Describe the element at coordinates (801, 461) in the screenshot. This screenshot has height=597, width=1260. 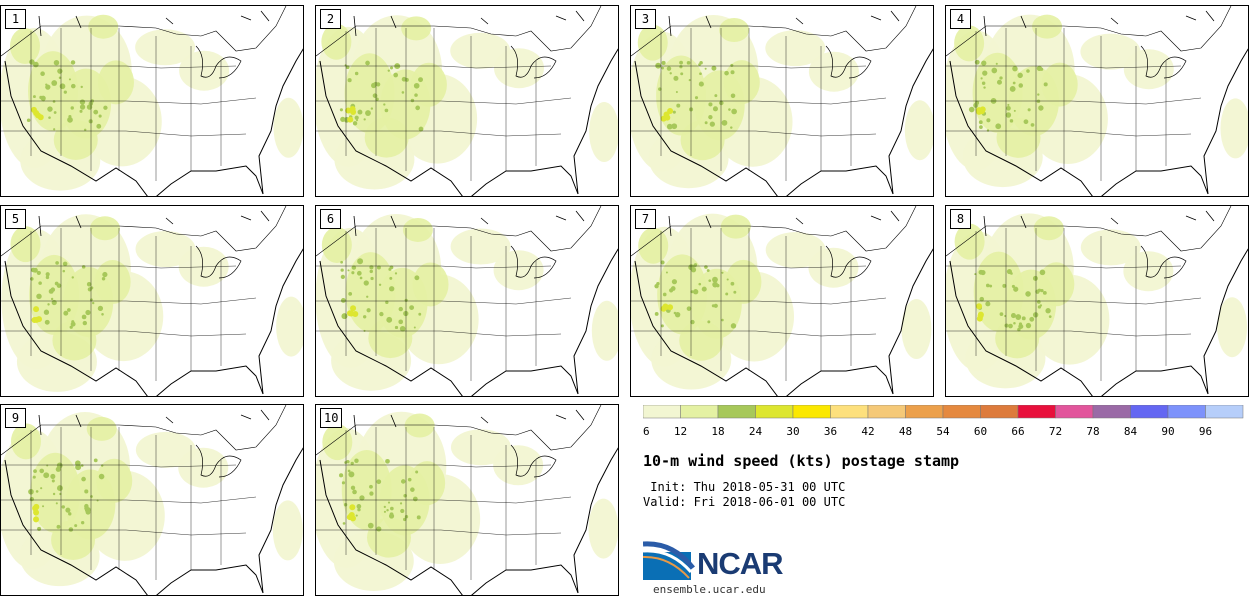
I see `chart-title: 10-m wind speed (kts) postage stamp` at that location.